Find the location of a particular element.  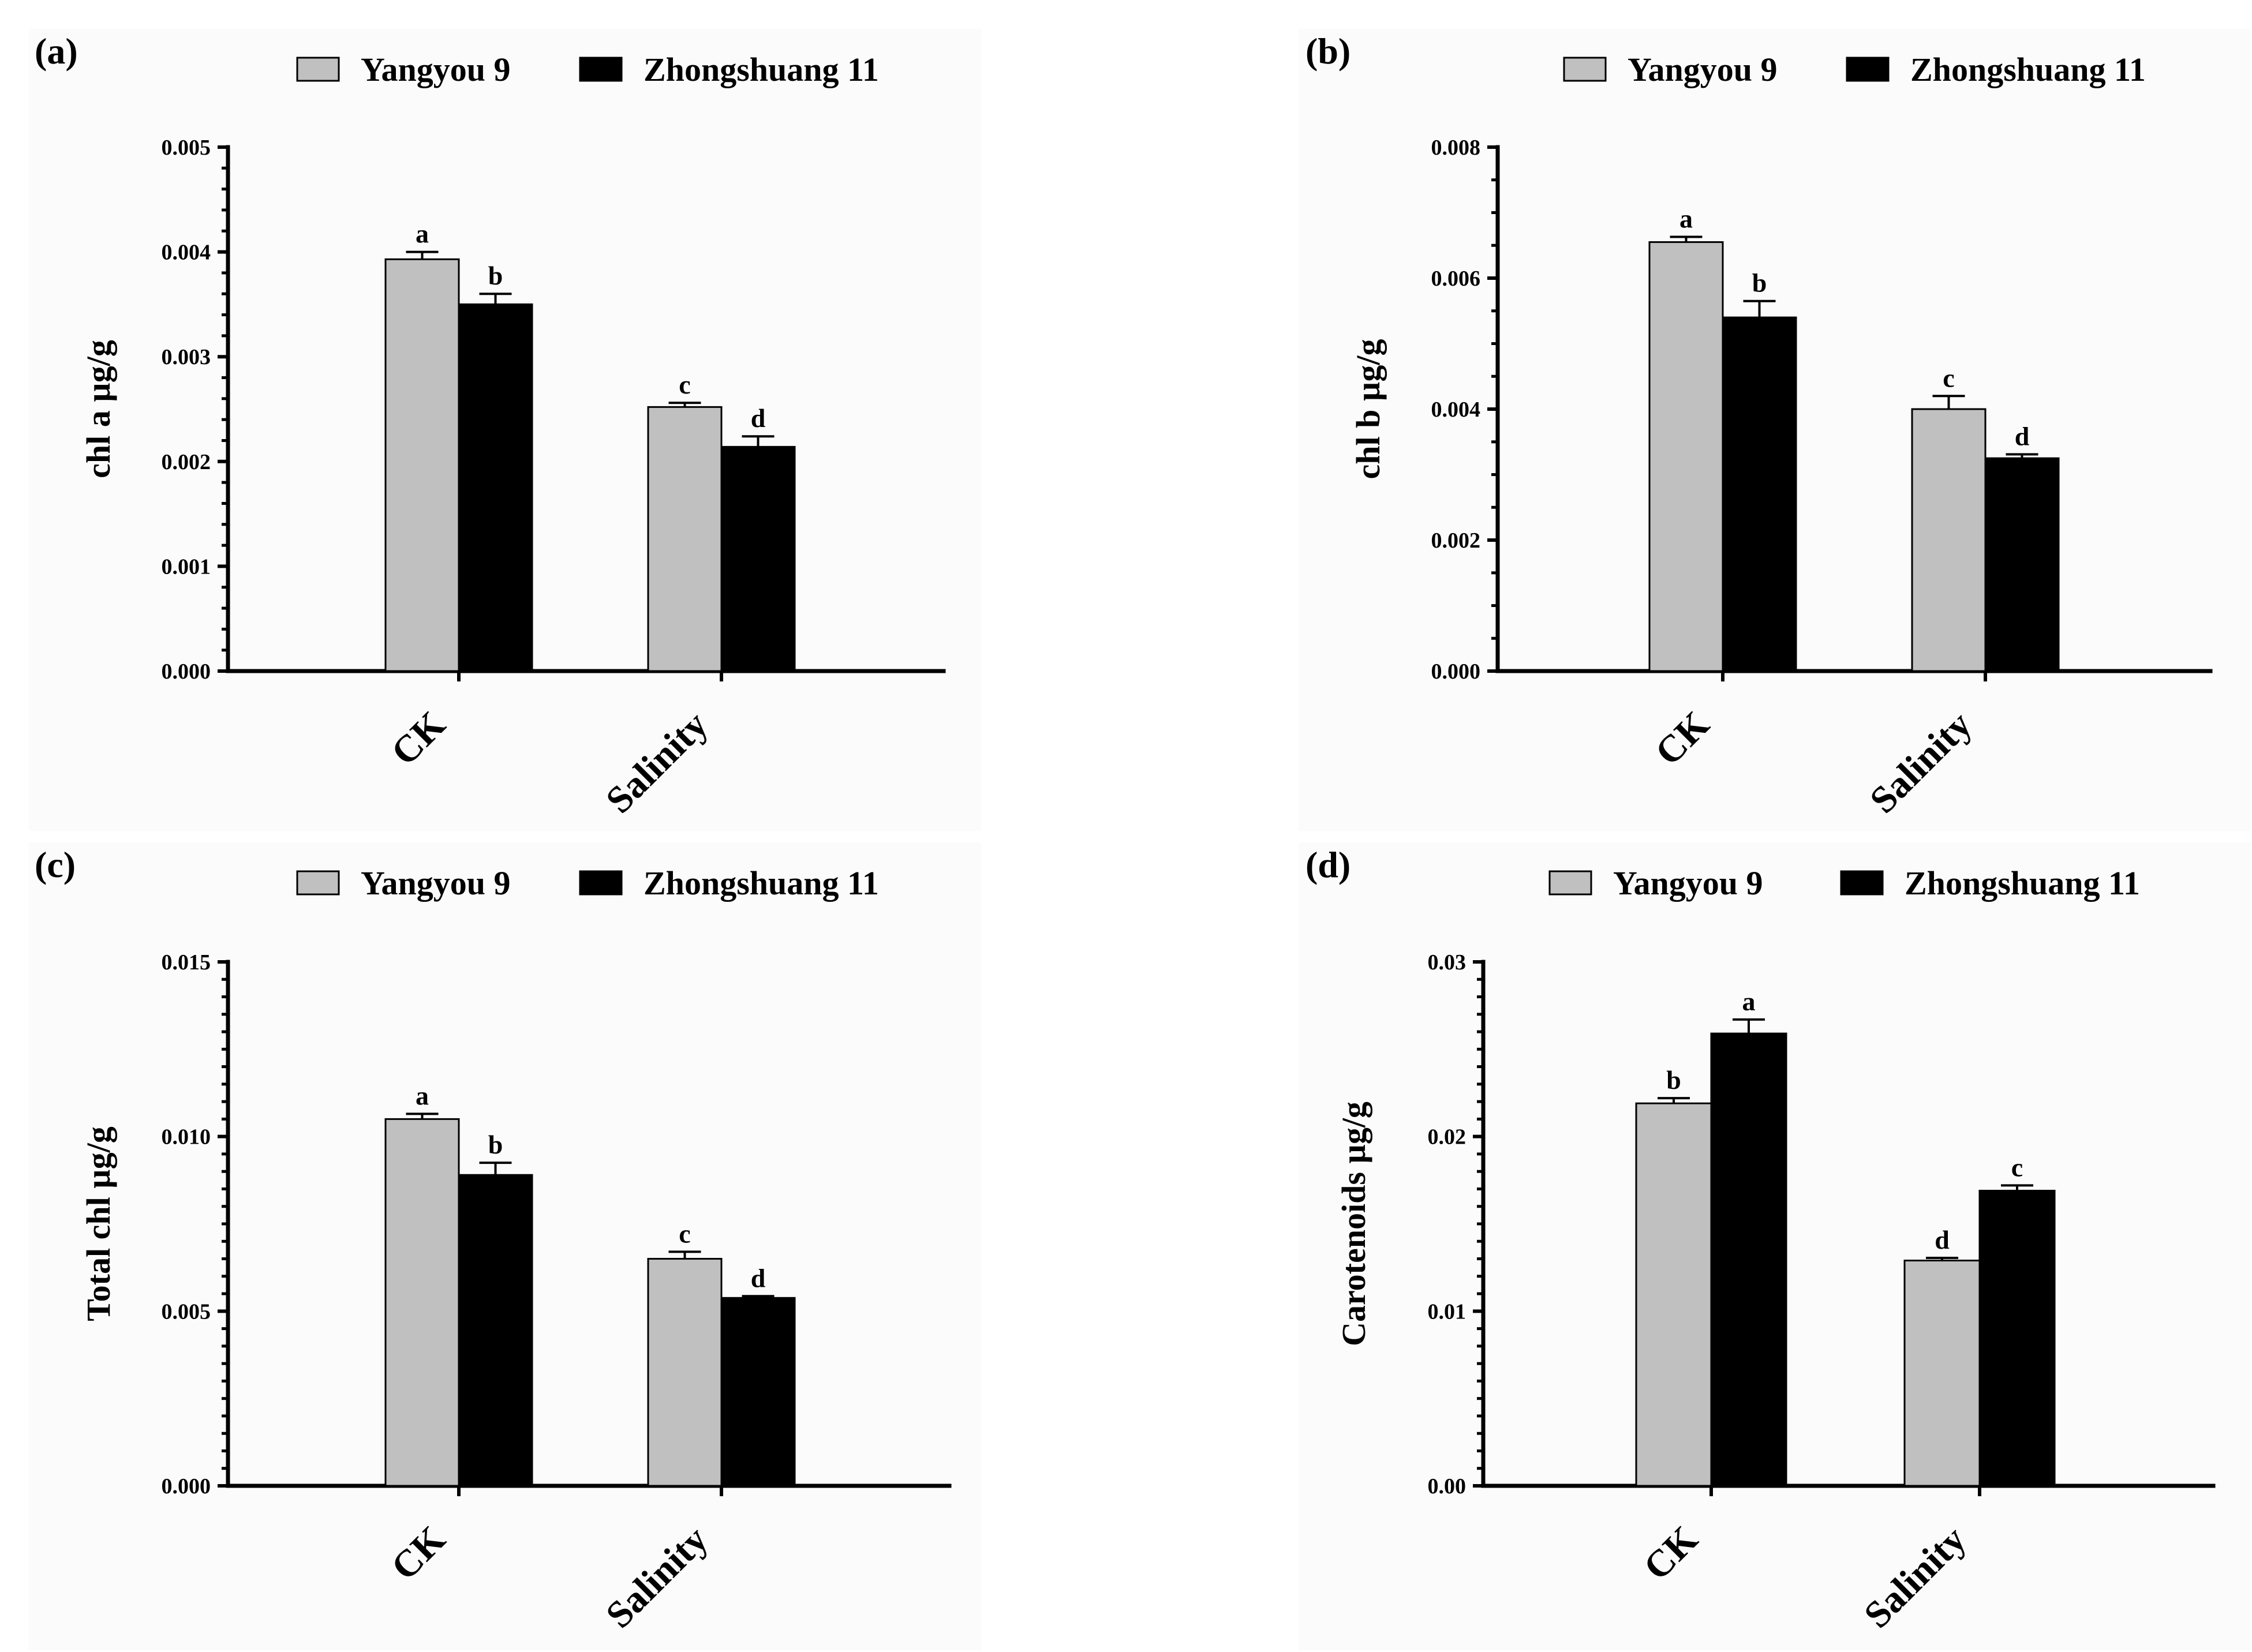

panel-label: (d) is located at coordinates (1328, 864).